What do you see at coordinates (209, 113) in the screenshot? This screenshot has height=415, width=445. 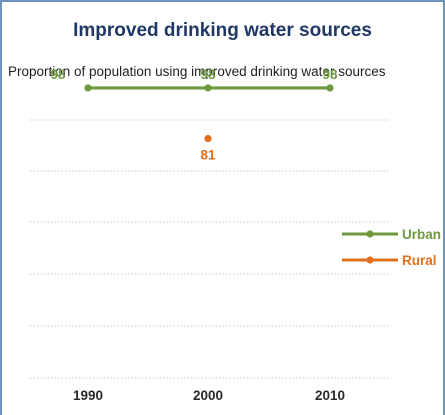 I see `series-layer` at bounding box center [209, 113].